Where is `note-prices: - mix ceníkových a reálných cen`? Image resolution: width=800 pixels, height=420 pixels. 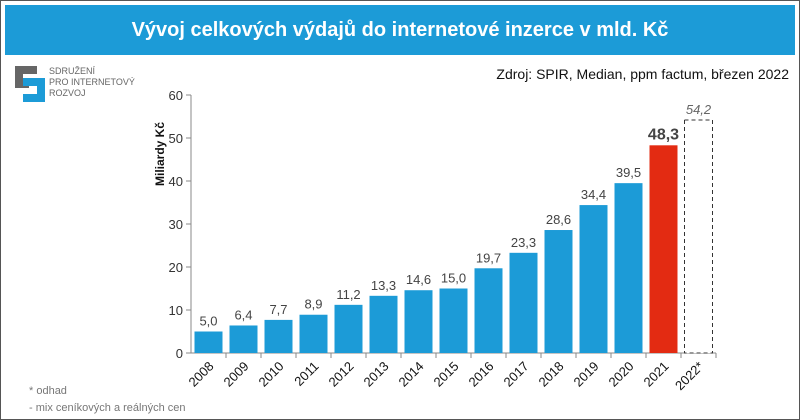
note-prices: - mix ceníkových a reálných cen is located at coordinates (107, 408).